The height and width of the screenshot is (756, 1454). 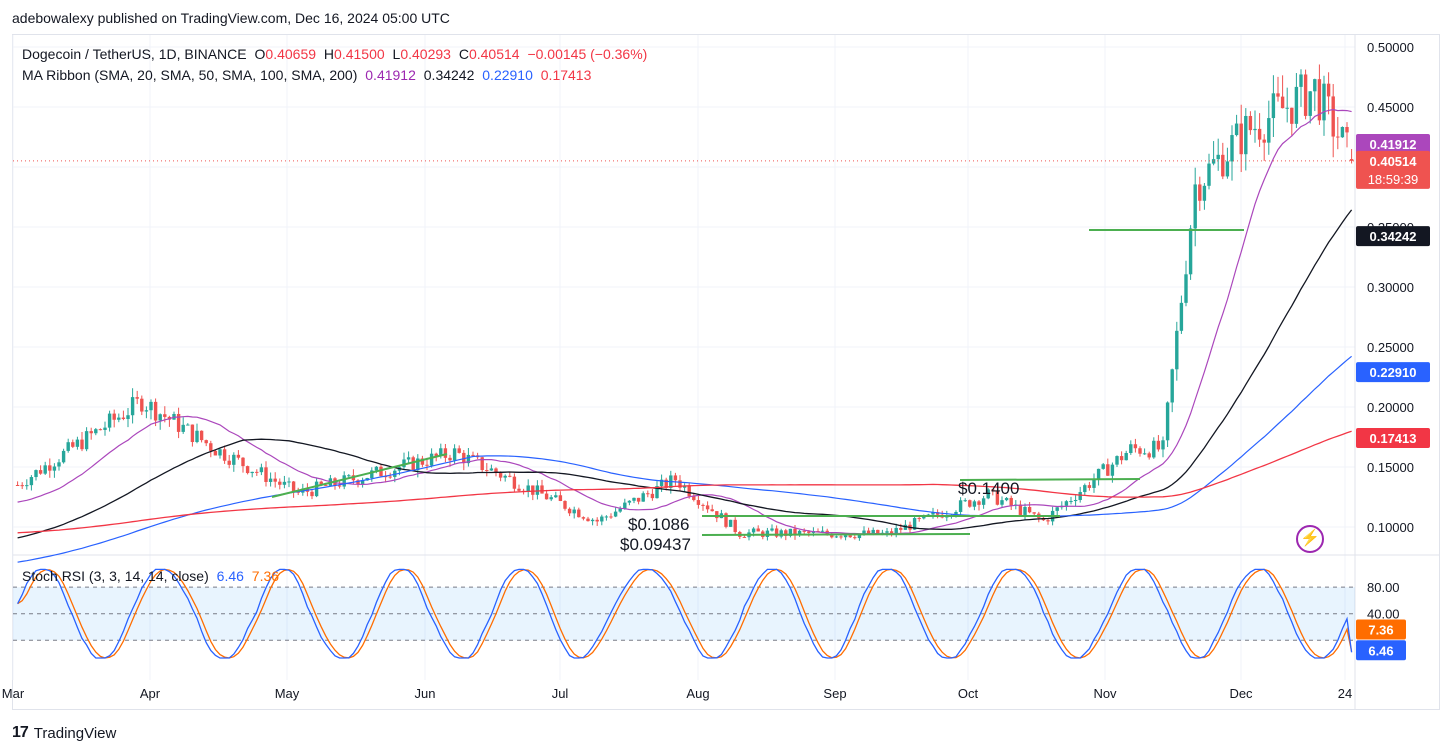 I want to click on x-tick-label: Jul, so click(x=560, y=693).